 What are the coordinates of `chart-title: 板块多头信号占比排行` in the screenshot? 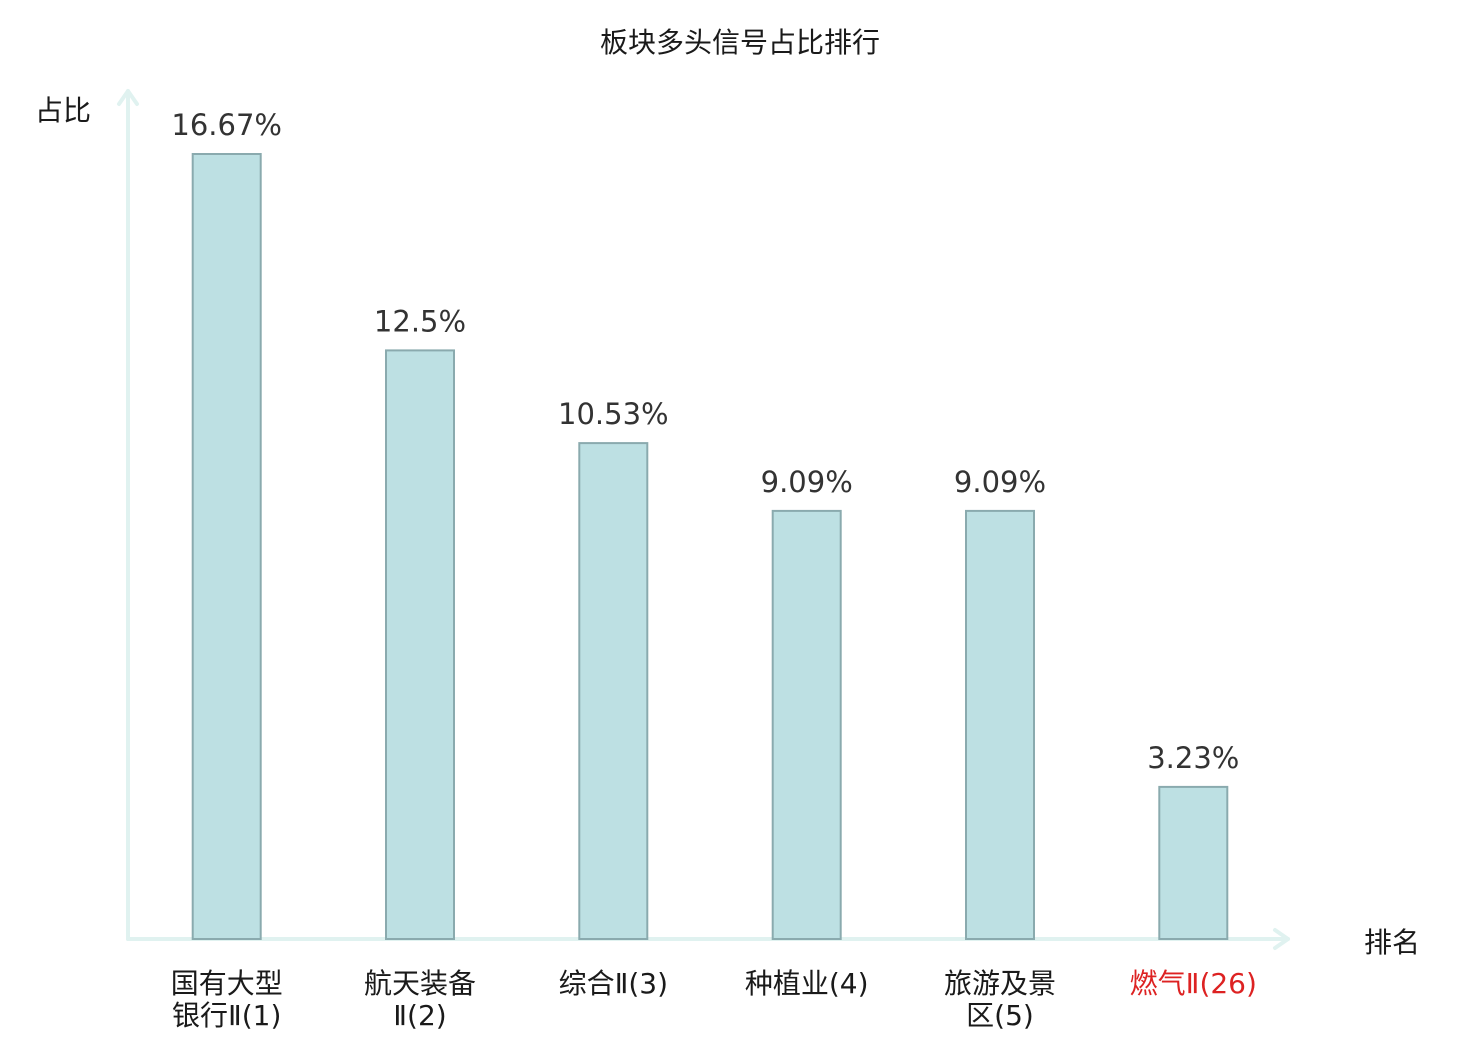 It's located at (740, 42).